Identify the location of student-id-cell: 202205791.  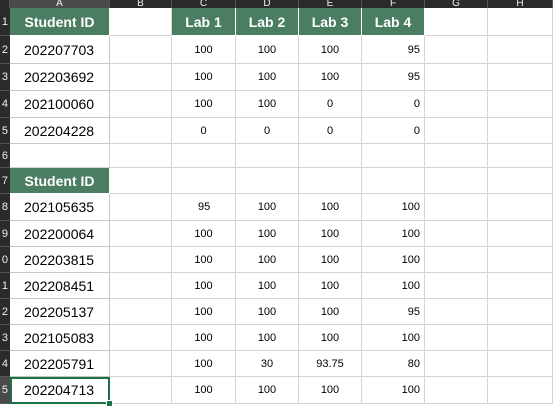
(60, 364).